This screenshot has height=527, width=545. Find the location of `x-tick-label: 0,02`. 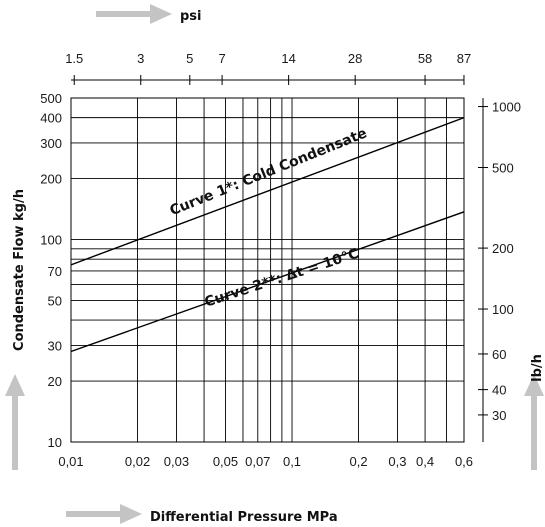

x-tick-label: 0,02 is located at coordinates (137, 461).